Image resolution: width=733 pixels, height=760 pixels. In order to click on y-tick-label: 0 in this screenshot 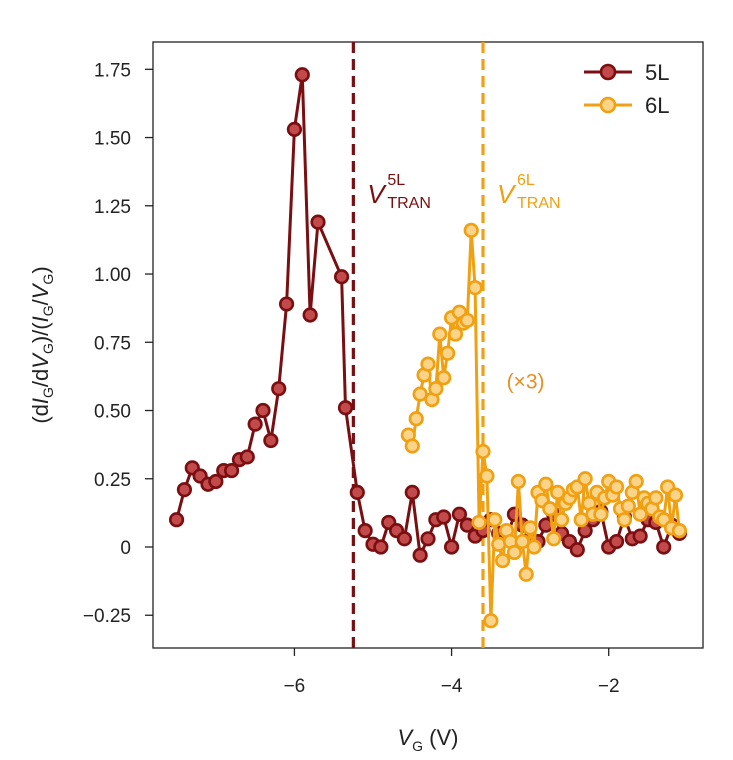, I will do `click(125, 548)`.